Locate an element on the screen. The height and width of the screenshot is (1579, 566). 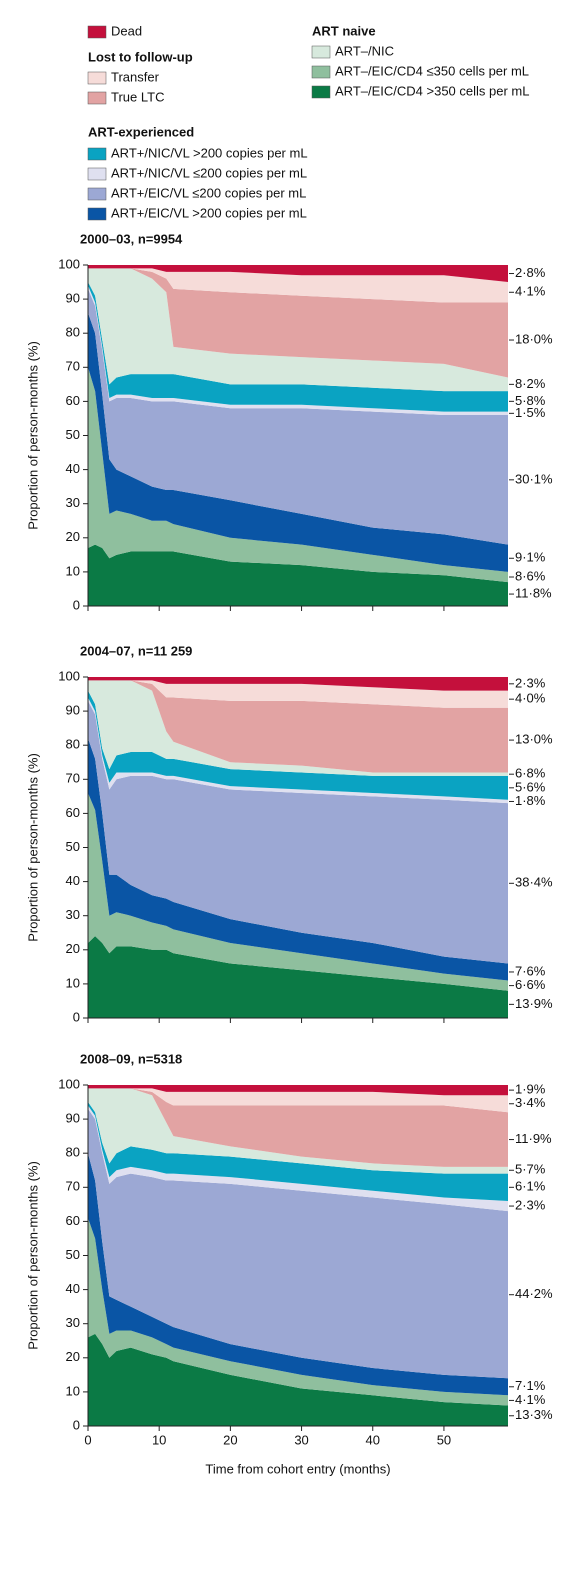
x-axis-label: Time from cohort entry (months) is located at coordinates (297, 1468).